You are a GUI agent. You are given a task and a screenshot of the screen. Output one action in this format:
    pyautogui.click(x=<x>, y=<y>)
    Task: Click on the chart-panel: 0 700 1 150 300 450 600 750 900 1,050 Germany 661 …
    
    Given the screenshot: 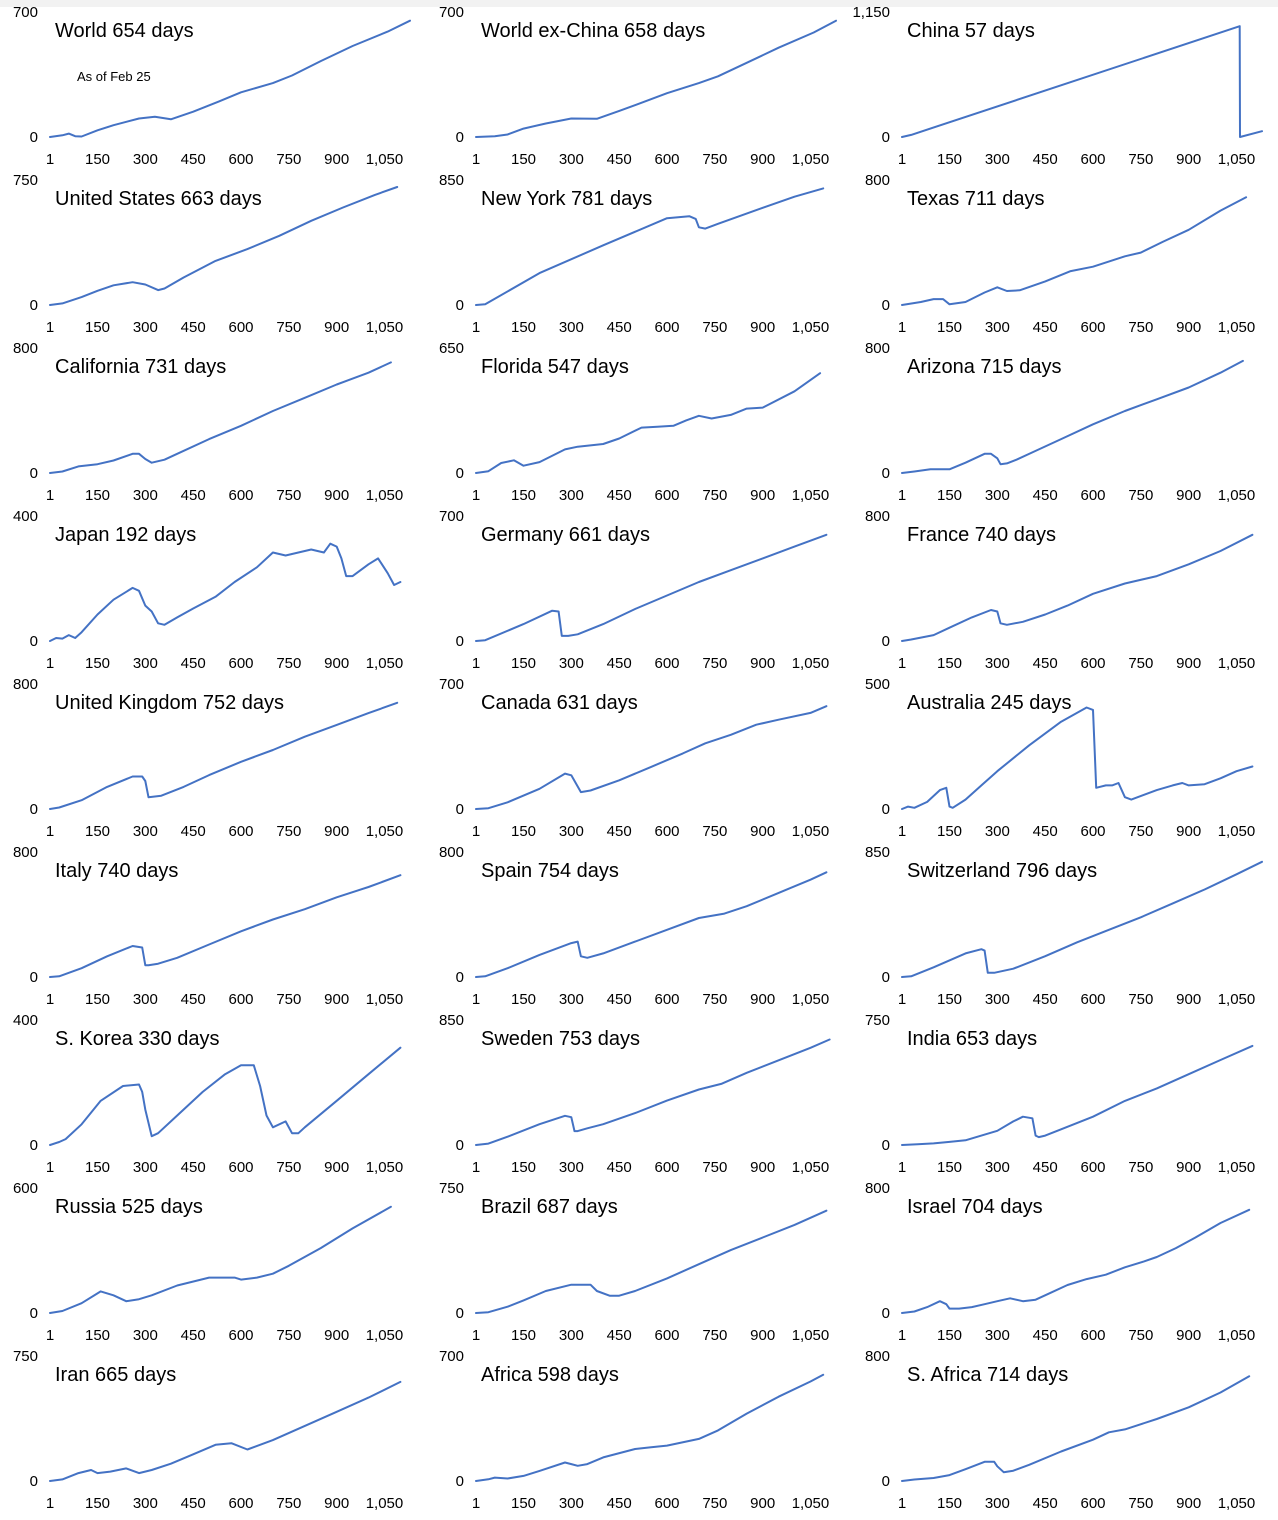 What is the action you would take?
    pyautogui.click(x=639, y=595)
    